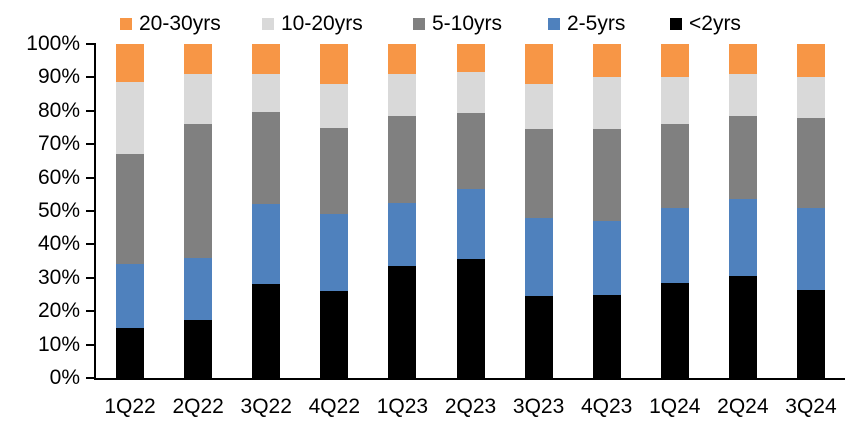  I want to click on legend-label: 10-20yrs, so click(322, 23).